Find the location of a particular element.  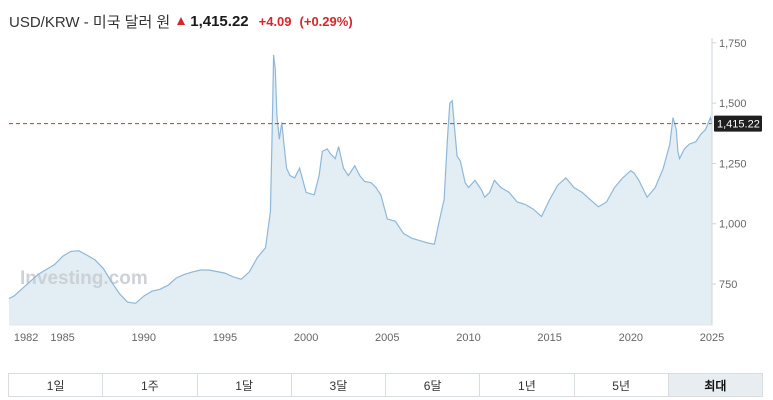

range-button-6m: 6달 is located at coordinates (433, 385).